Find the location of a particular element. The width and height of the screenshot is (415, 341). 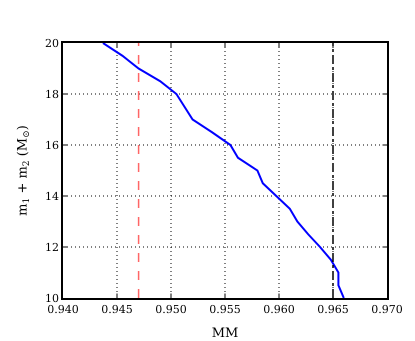

x-tick-label: 0.970 is located at coordinates (387, 309).